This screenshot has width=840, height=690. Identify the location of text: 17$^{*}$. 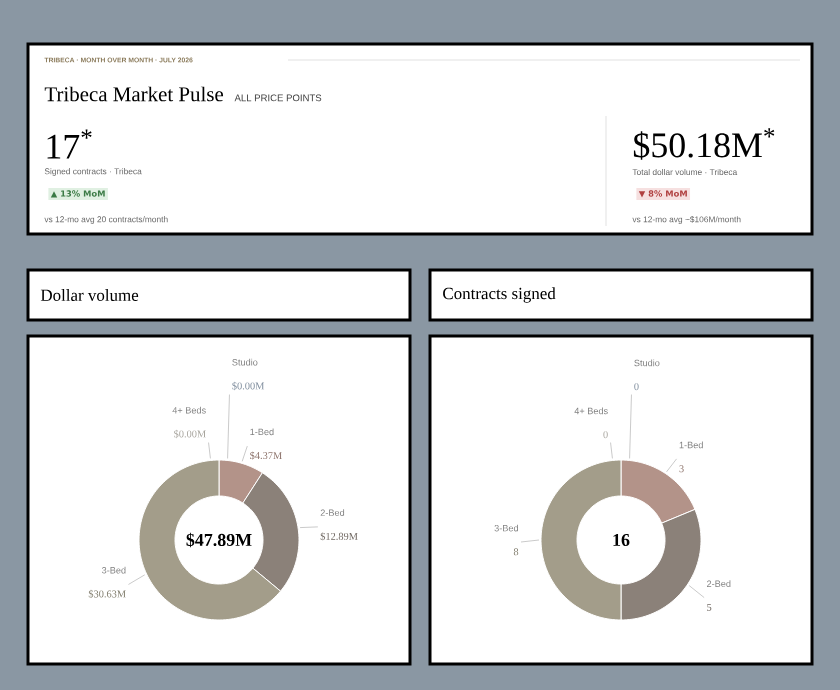
(69, 144).